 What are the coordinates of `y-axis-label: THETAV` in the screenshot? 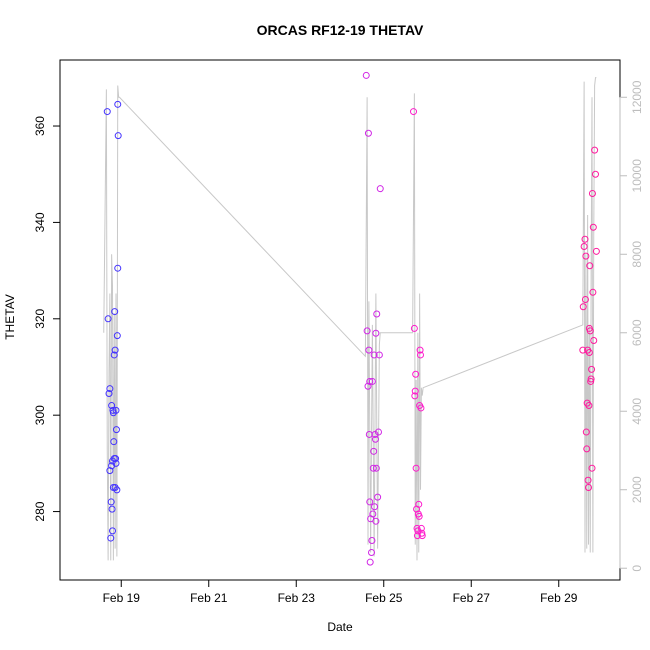 It's located at (10, 317).